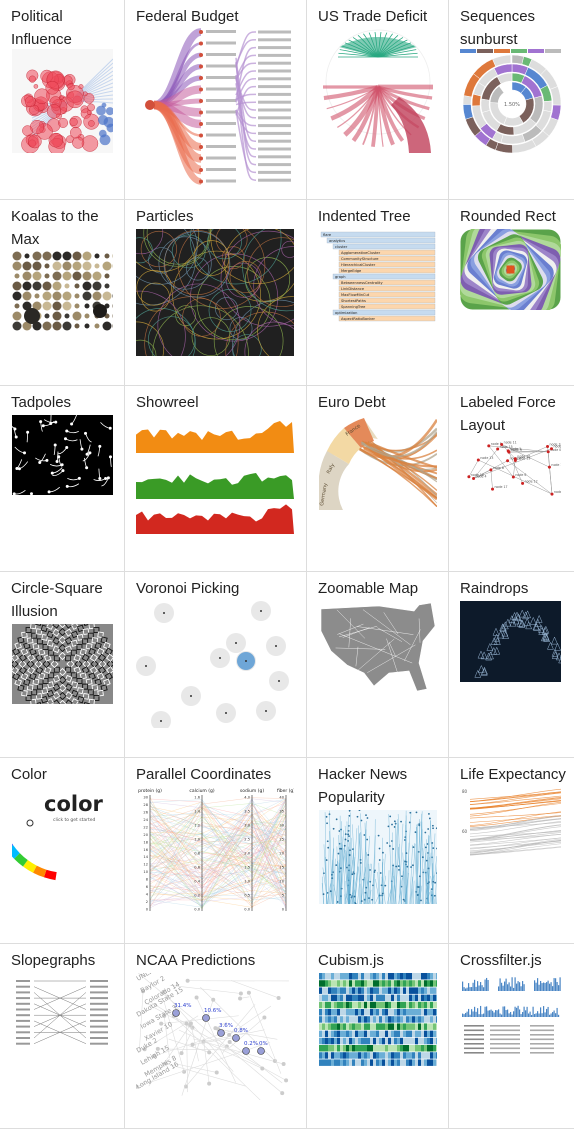 Image resolution: width=574 pixels, height=1129 pixels. Describe the element at coordinates (197, 854) in the screenshot. I see `parallel-axis-tick: 0.8` at that location.